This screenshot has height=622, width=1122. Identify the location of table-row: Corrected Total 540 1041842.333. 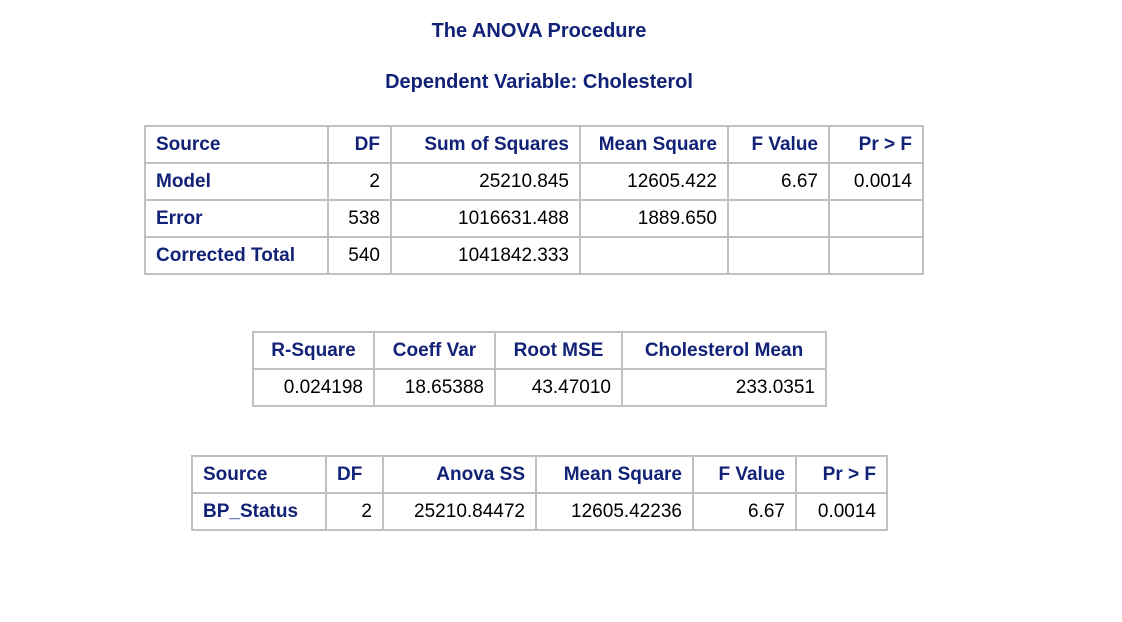
(534, 255).